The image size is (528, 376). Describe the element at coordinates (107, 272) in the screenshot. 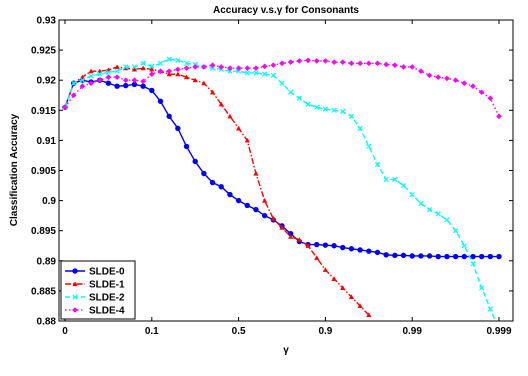

I see `legend-label: SLDE-0` at that location.